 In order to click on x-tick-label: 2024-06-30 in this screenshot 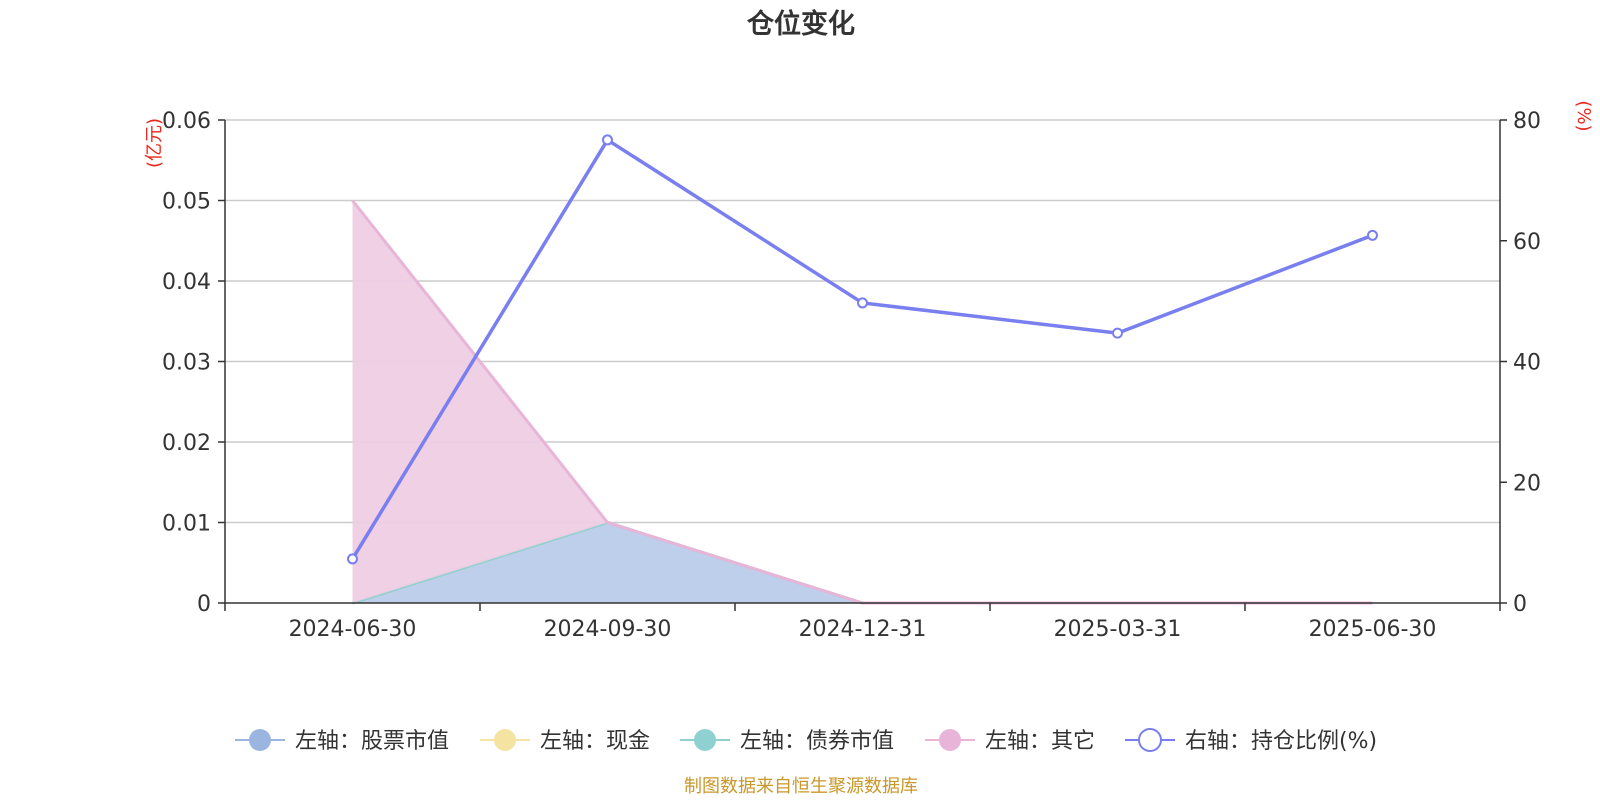, I will do `click(353, 629)`.